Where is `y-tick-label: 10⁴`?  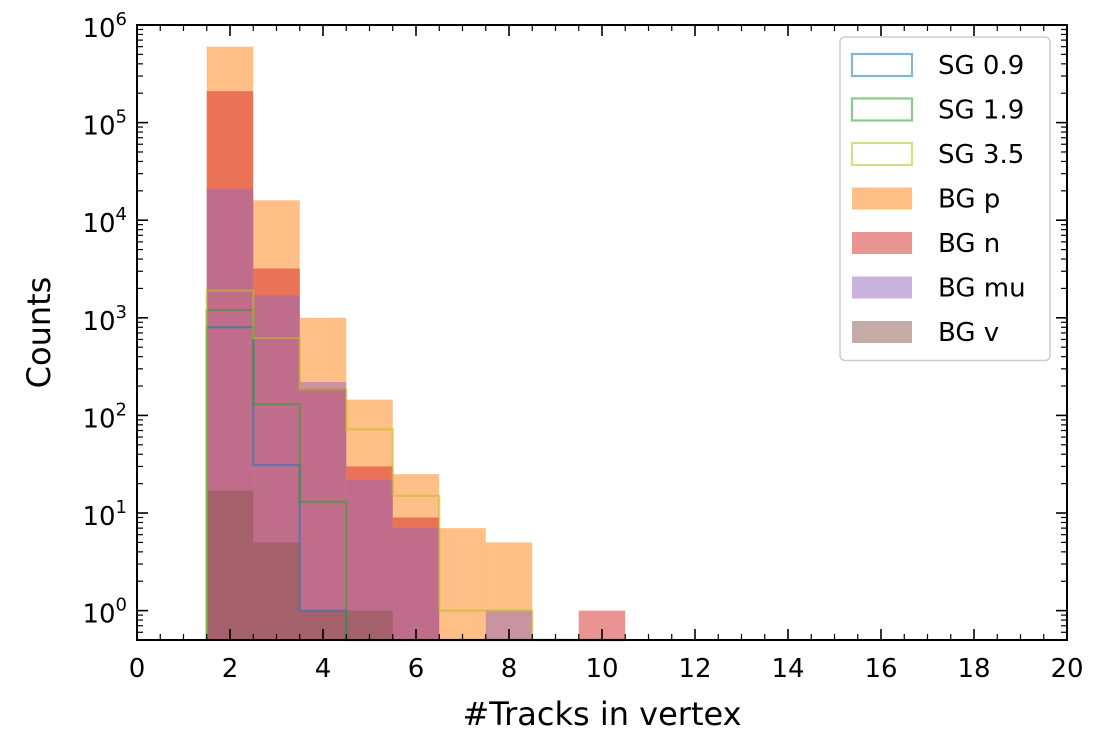
y-tick-label: 10⁴ is located at coordinates (104, 221).